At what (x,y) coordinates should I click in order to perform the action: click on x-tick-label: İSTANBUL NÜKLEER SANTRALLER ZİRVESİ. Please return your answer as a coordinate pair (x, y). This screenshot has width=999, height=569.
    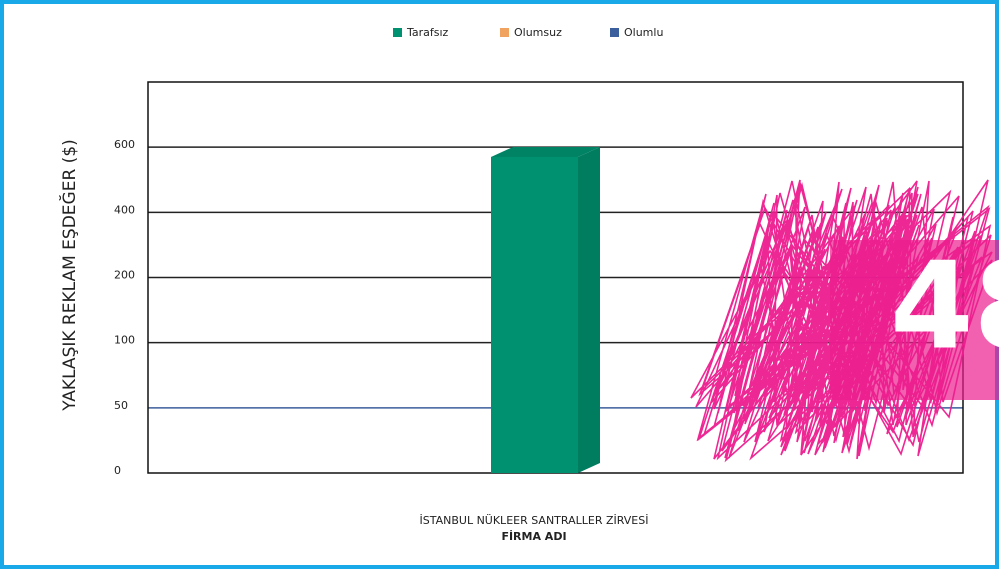
    Looking at the image, I should click on (534, 520).